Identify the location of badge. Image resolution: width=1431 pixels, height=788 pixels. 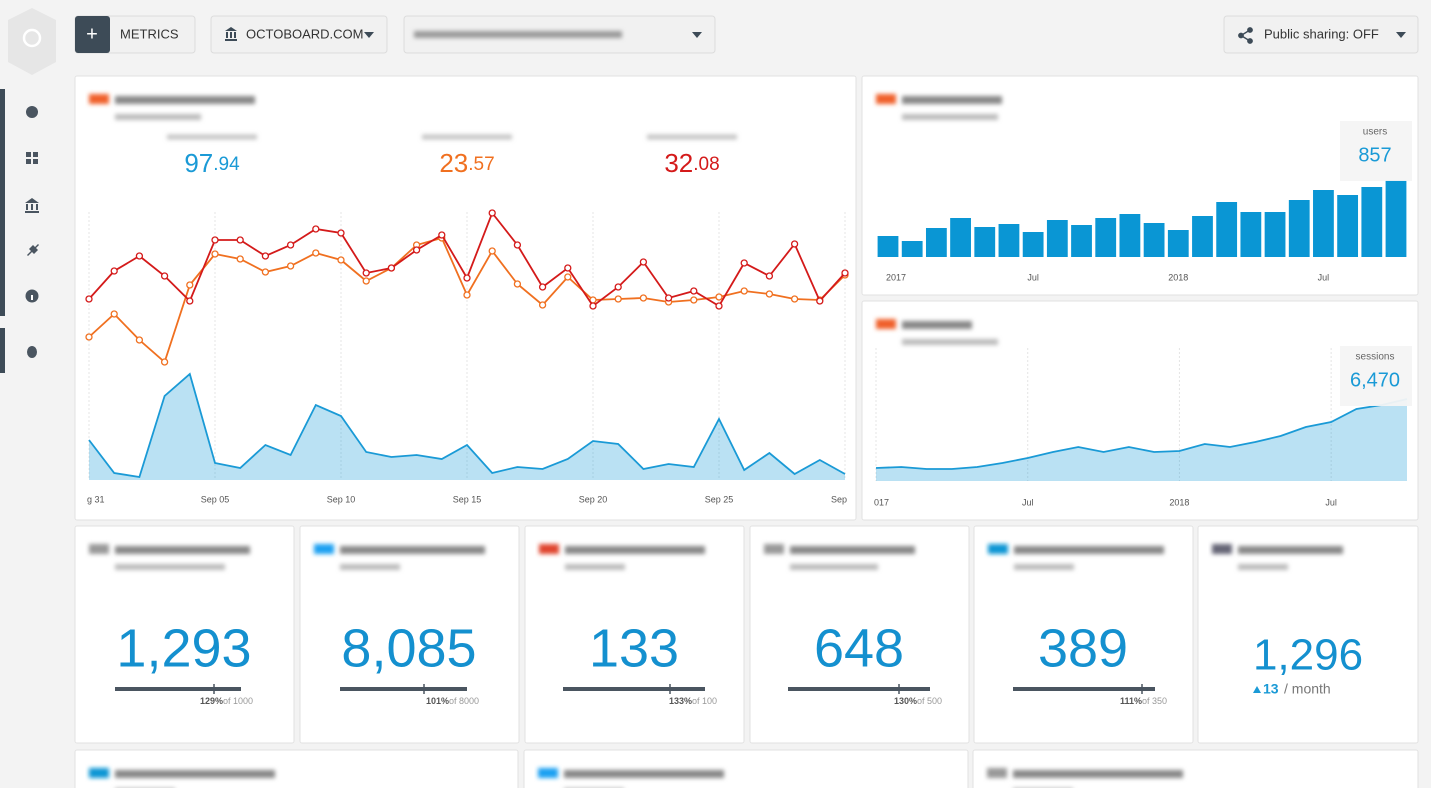
(1376, 376).